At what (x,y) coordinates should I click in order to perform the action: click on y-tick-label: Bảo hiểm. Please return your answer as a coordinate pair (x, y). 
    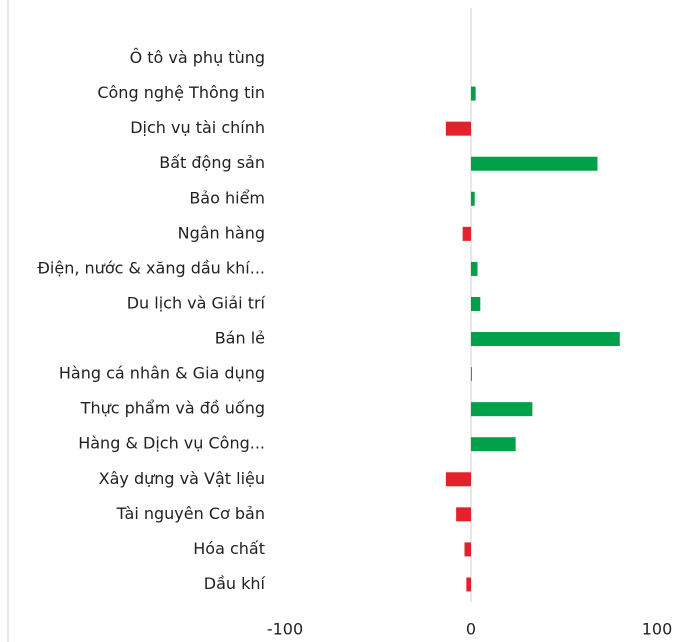
    Looking at the image, I should click on (227, 197).